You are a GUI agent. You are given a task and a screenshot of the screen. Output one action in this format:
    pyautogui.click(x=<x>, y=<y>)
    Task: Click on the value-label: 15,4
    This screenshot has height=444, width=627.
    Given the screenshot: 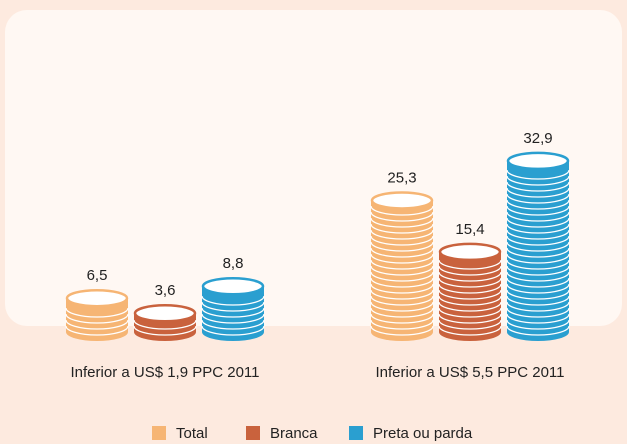 What is the action you would take?
    pyautogui.click(x=469, y=229)
    